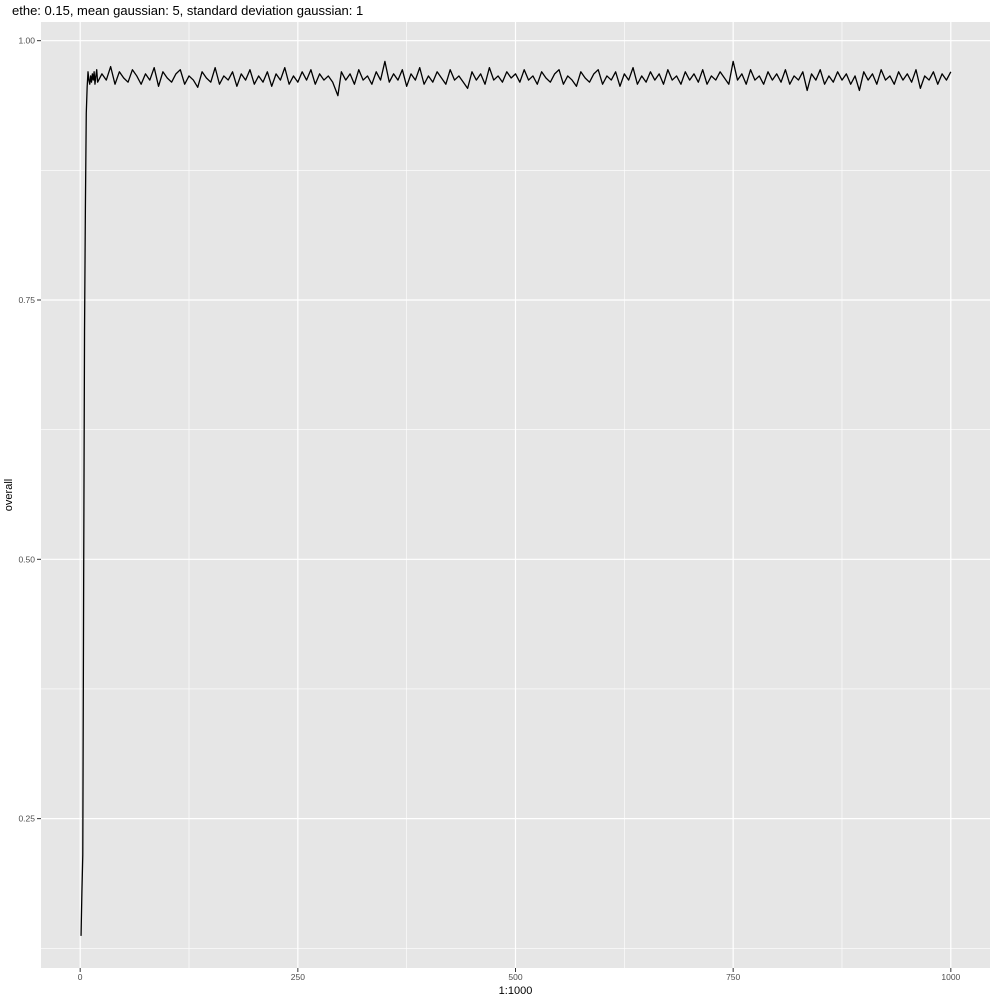 This screenshot has width=1000, height=1000. What do you see at coordinates (516, 991) in the screenshot?
I see `x-axis-title: 1:1000` at bounding box center [516, 991].